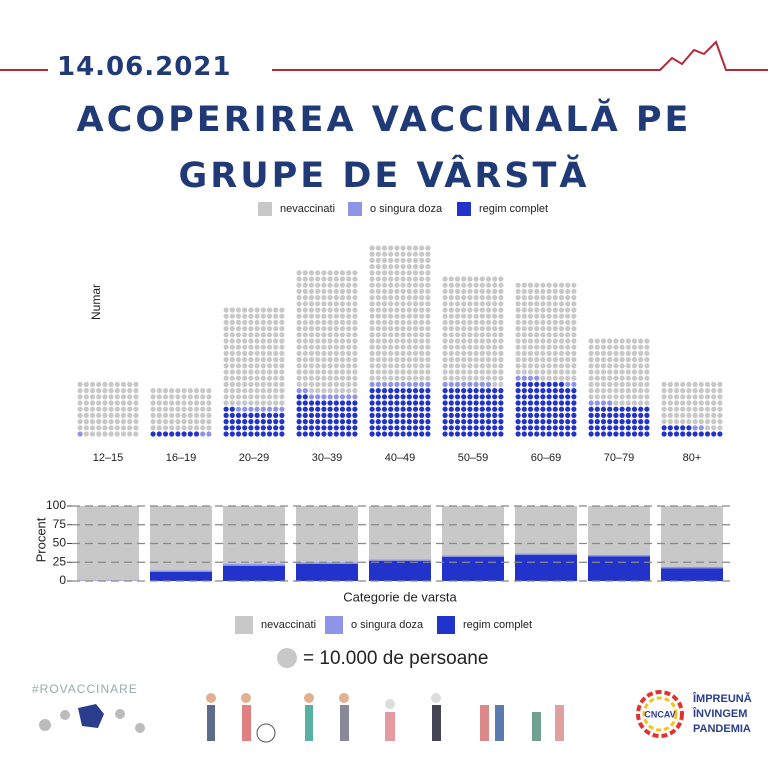  What do you see at coordinates (722, 698) in the screenshot?
I see `slogan: ÎMPREUNĂ` at bounding box center [722, 698].